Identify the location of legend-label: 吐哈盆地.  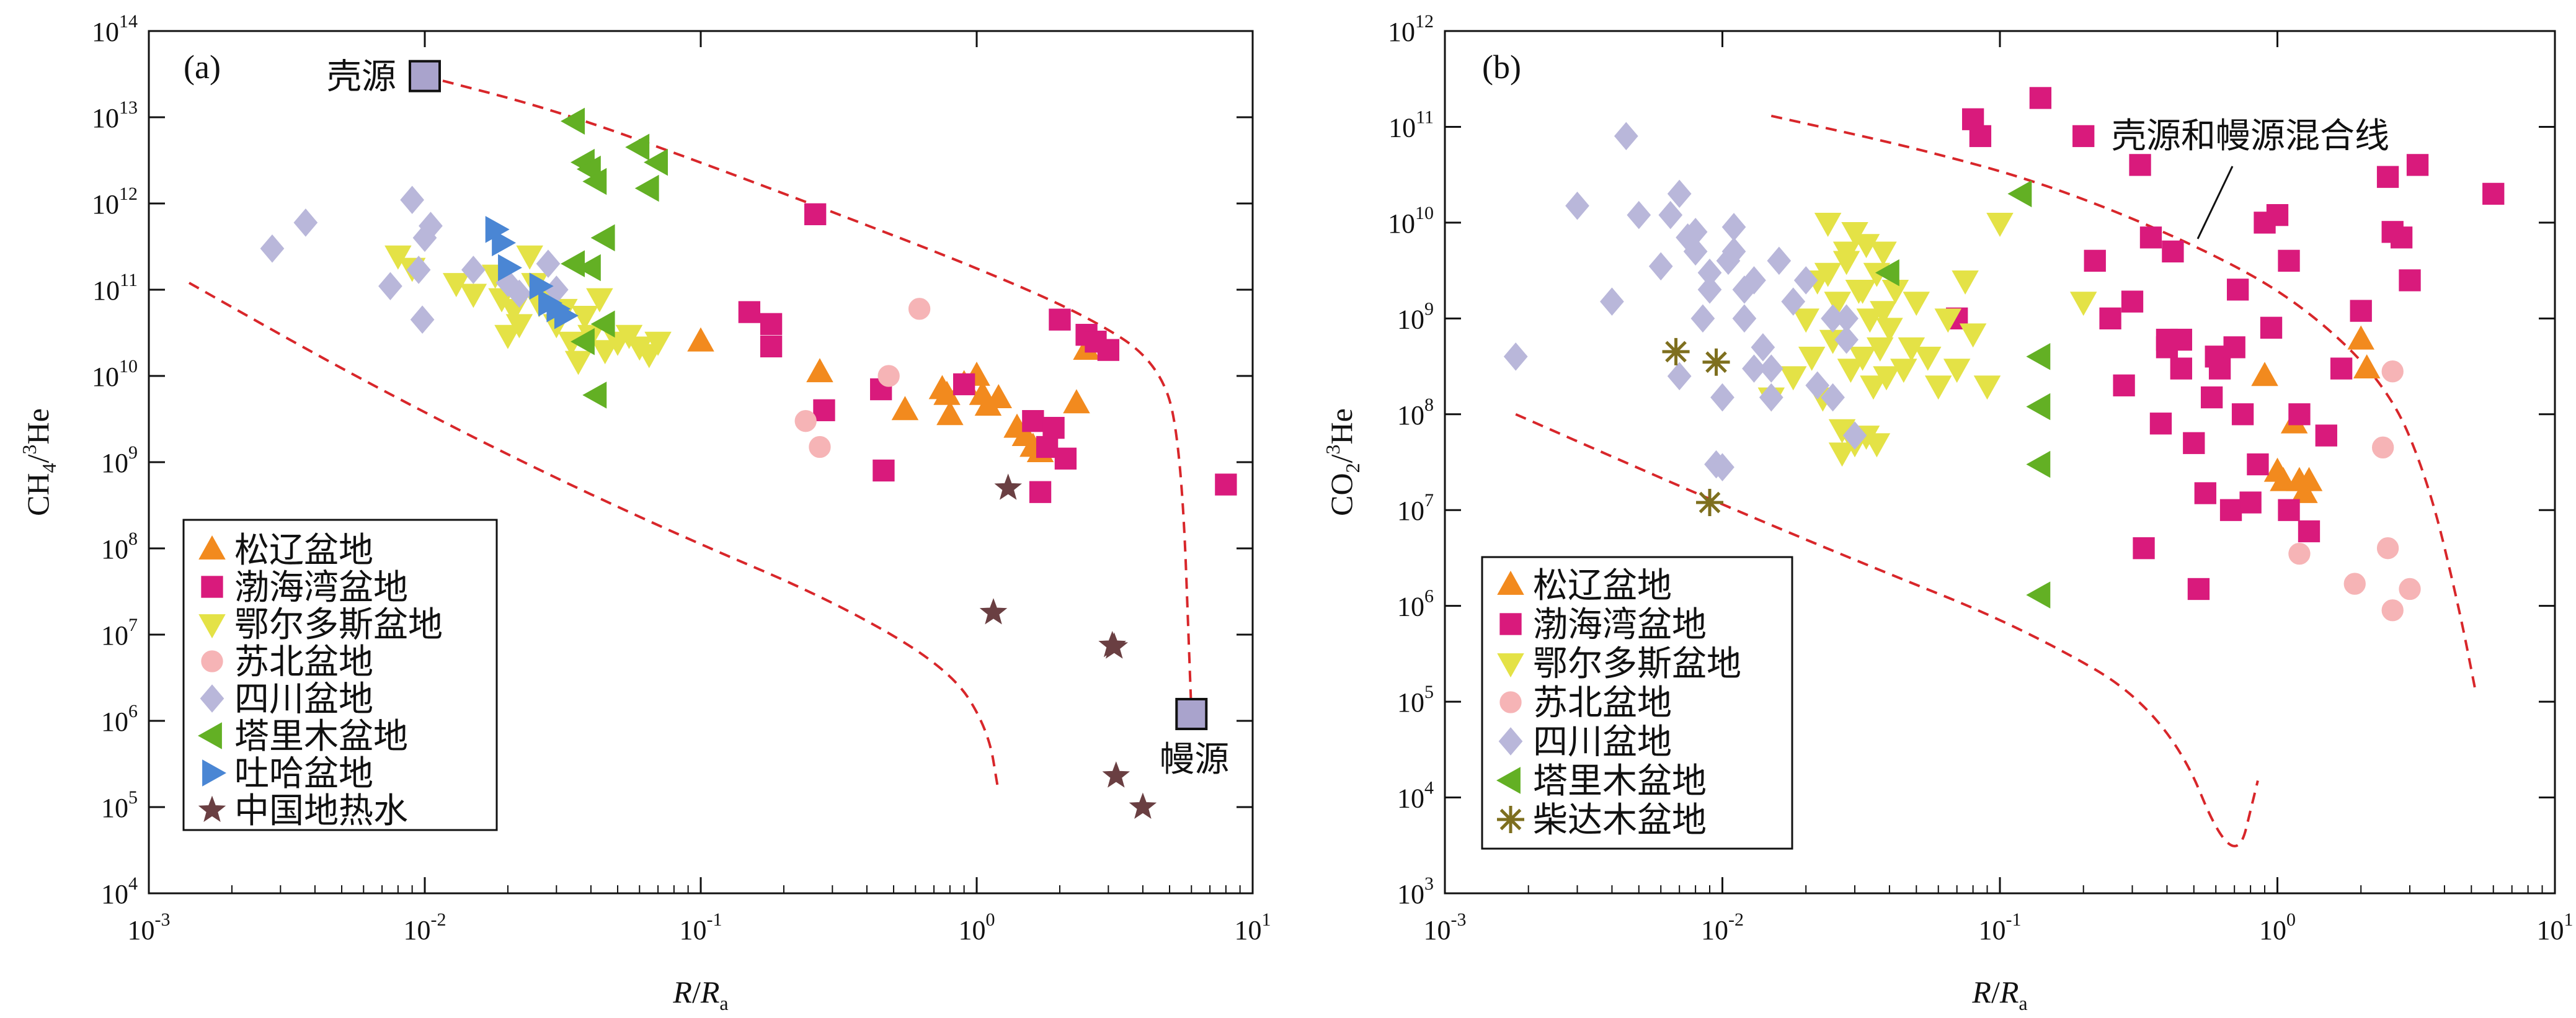
(303, 774).